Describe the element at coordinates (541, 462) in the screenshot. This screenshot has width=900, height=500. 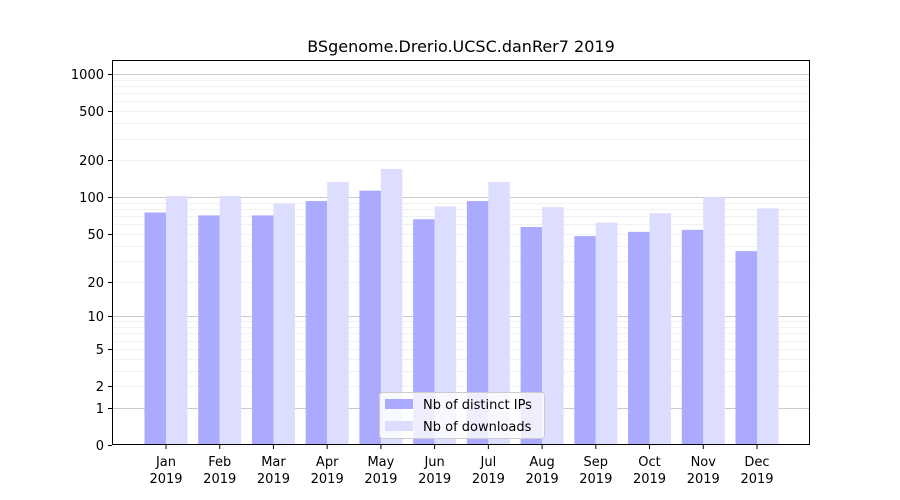
I see `x-tick-label-month: Aug` at that location.